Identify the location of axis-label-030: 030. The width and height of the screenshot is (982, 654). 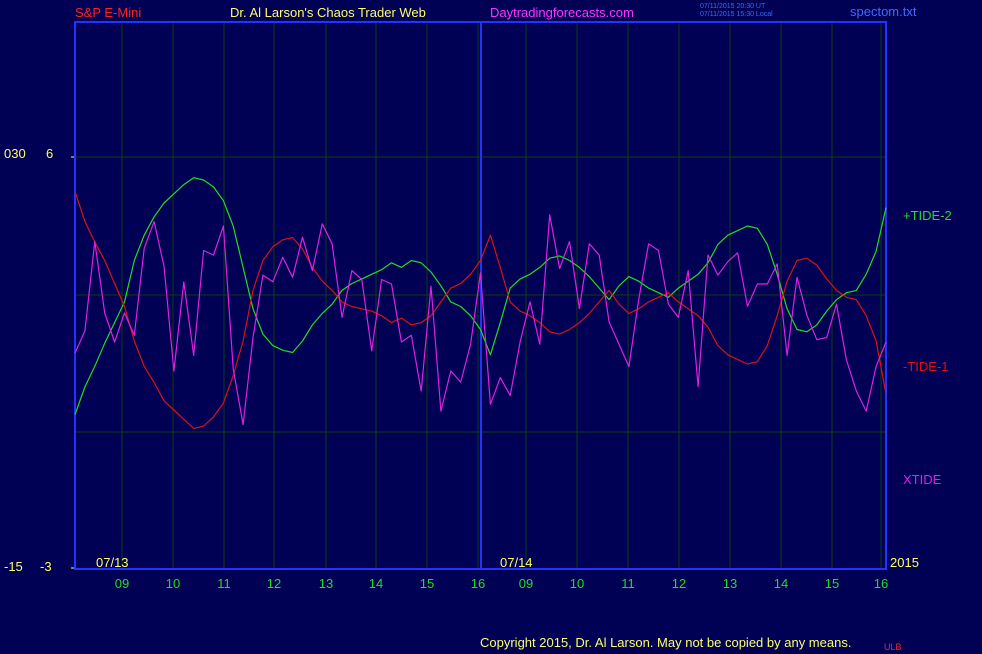
(15, 153).